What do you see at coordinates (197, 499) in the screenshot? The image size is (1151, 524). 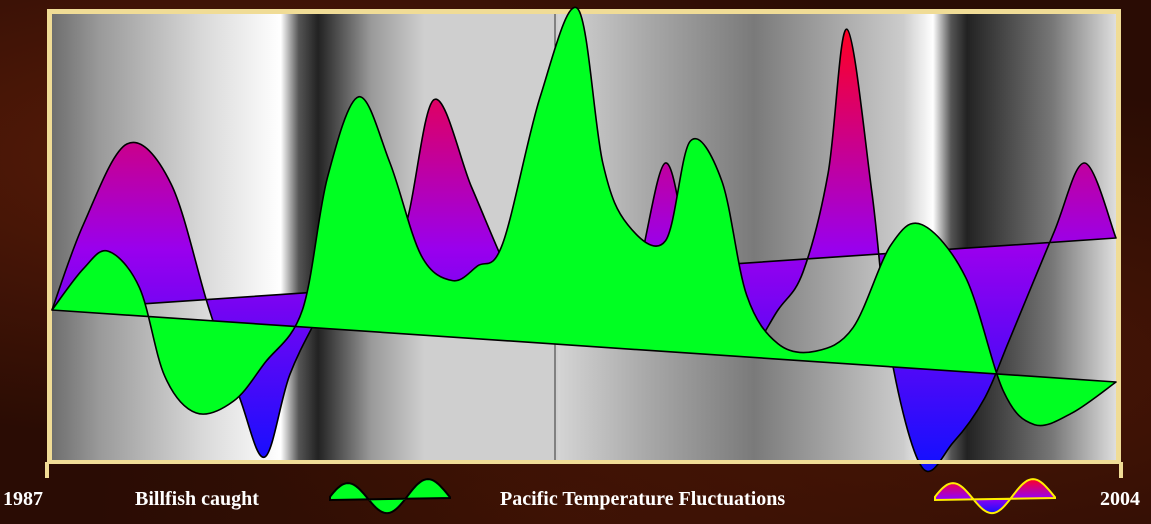 I see `legend-billfish-label: Billfish caught` at bounding box center [197, 499].